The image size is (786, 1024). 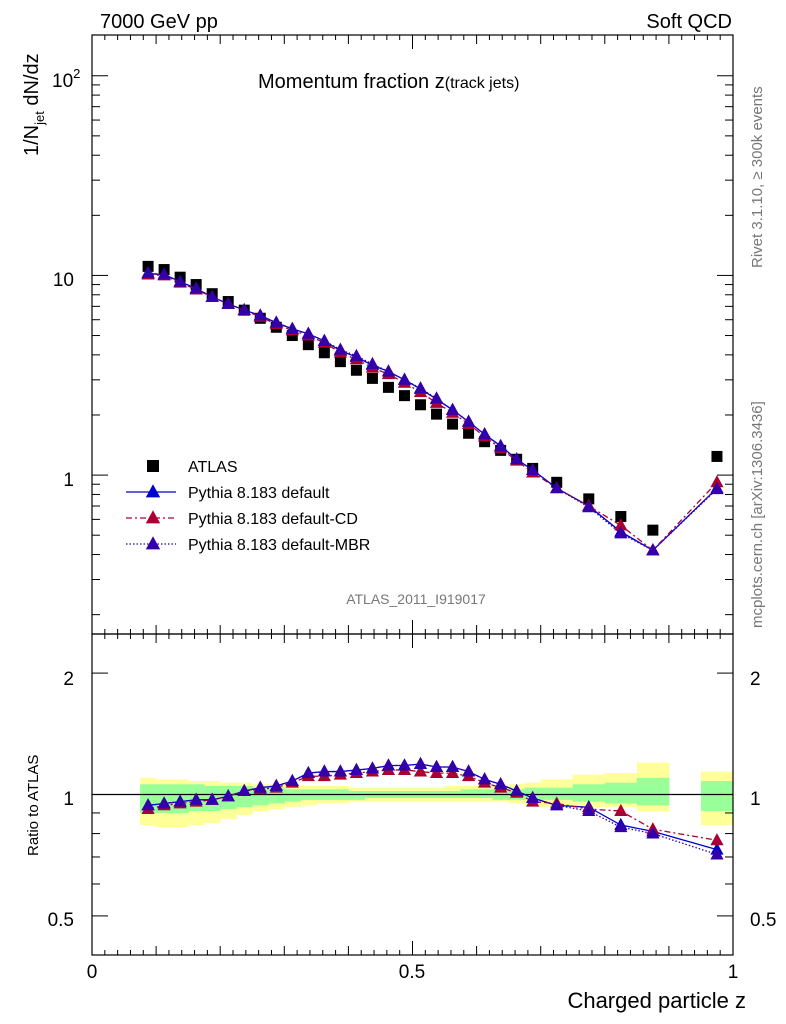 I want to click on mcplots-label: mcplots.cern.ch [arXiv:1306.3436], so click(x=757, y=514).